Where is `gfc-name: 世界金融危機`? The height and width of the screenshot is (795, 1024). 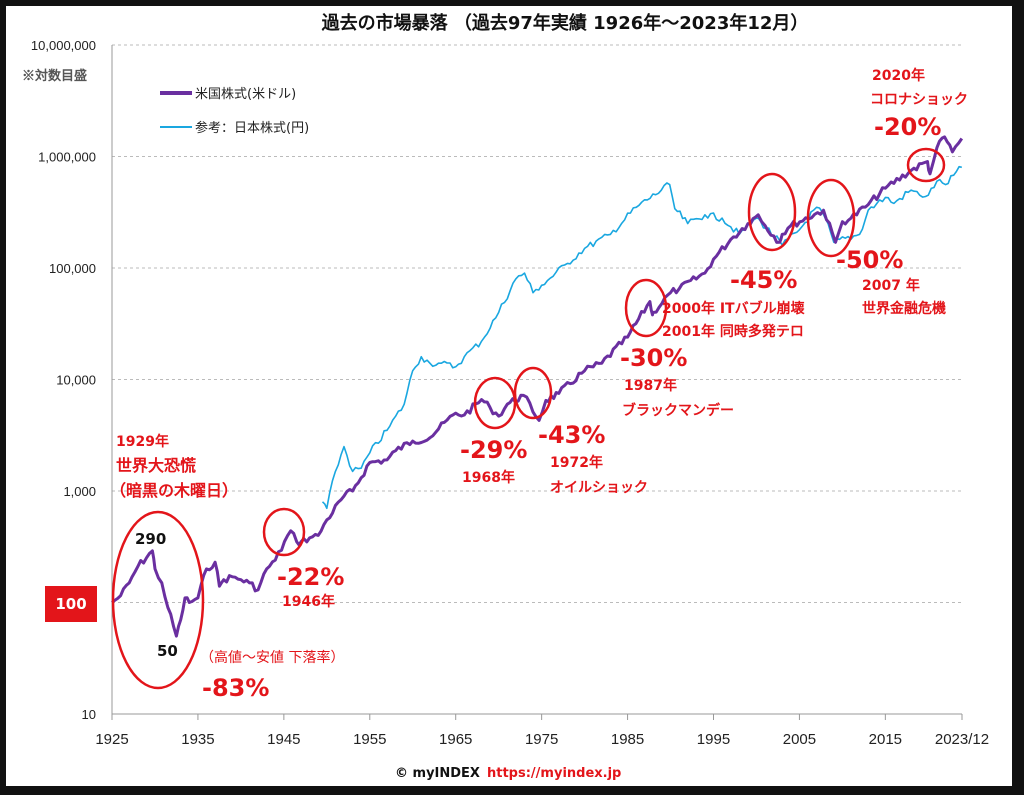 gfc-name: 世界金融危機 is located at coordinates (904, 308).